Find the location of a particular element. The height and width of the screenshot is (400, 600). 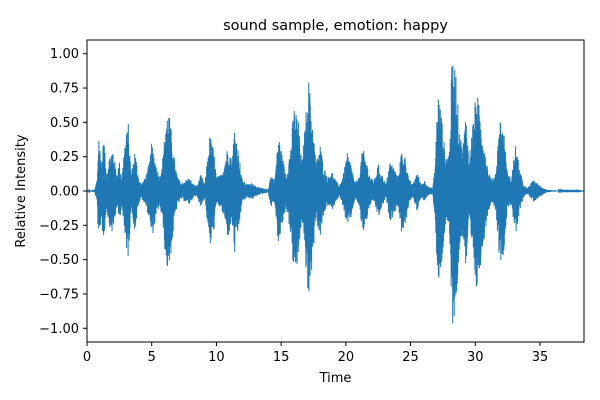

x-tick-label: 0 is located at coordinates (87, 357).